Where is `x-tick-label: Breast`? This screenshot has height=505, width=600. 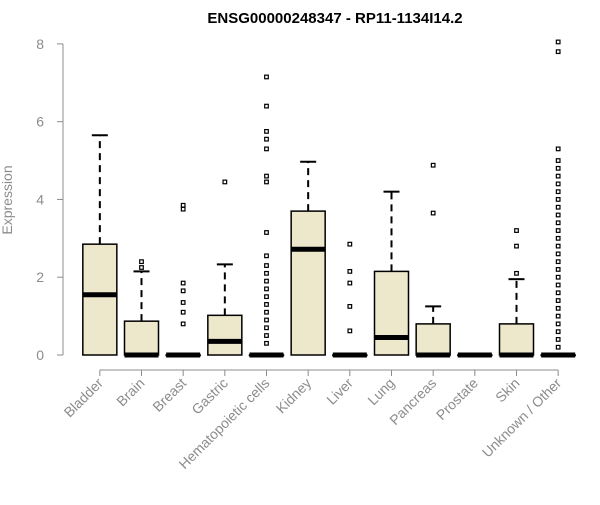 x-tick-label: Breast is located at coordinates (169, 395).